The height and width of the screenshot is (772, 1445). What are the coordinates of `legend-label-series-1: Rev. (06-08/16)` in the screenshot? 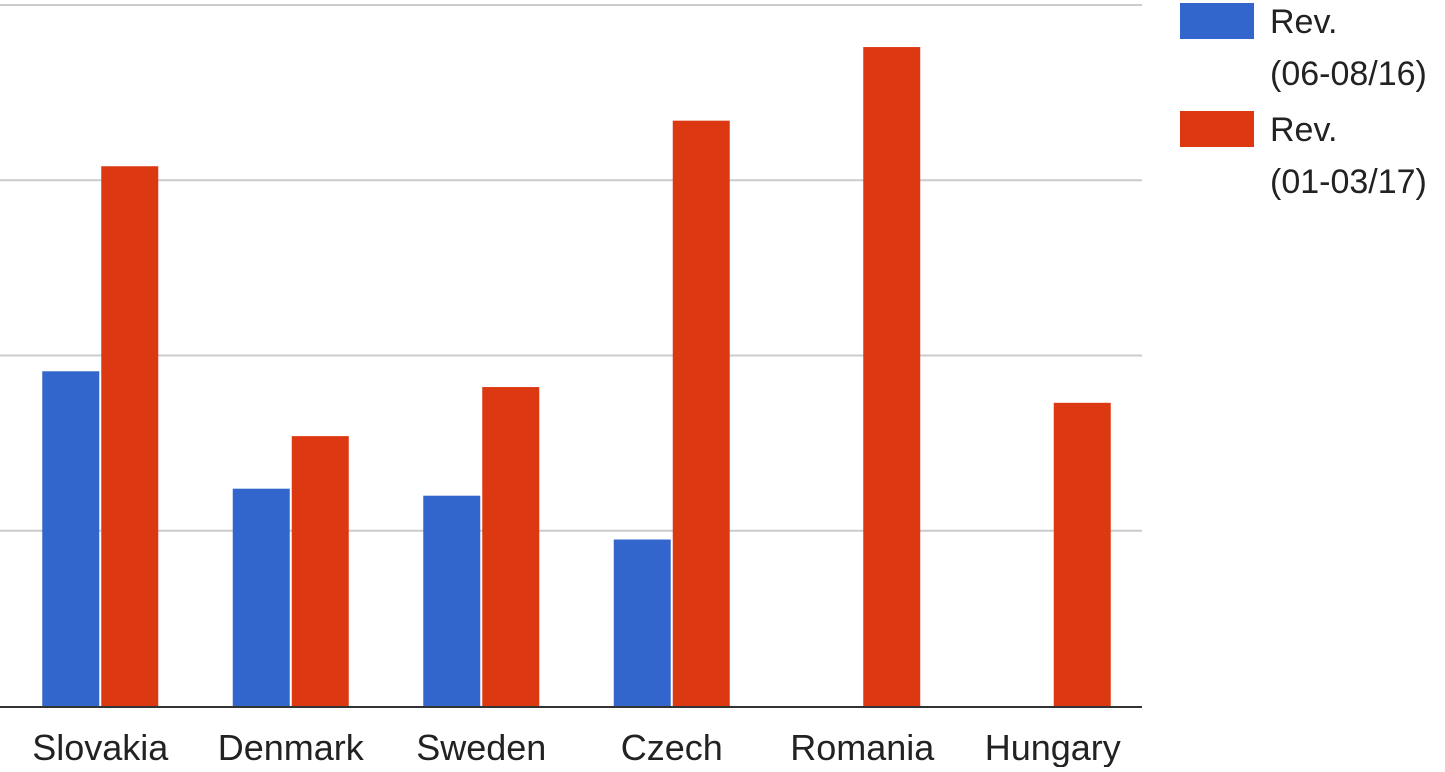 It's located at (1348, 48).